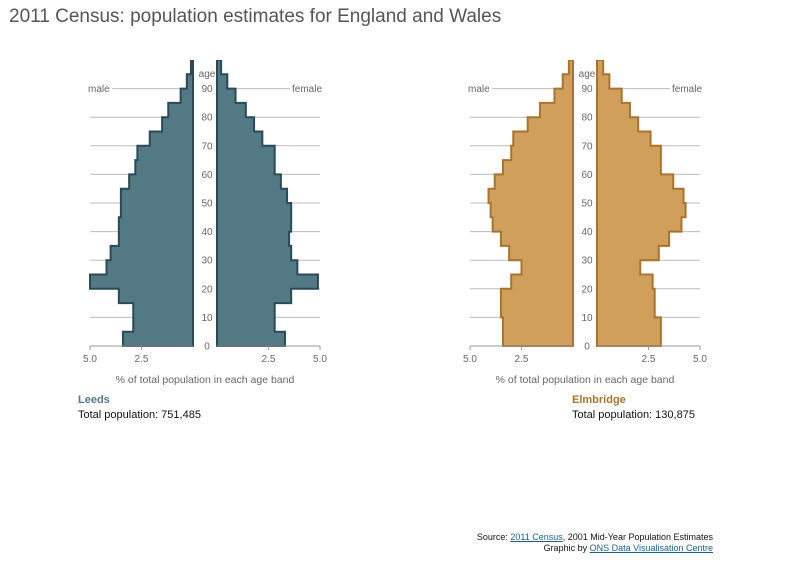 The height and width of the screenshot is (565, 800). I want to click on source-prefix: Source:, so click(493, 537).